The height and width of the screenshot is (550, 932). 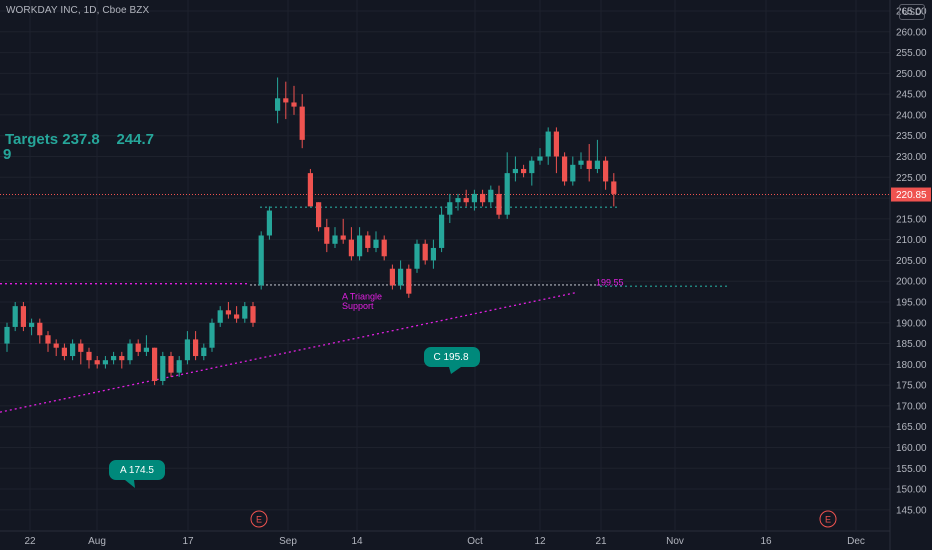 I want to click on last-price-tag, so click(x=911, y=194).